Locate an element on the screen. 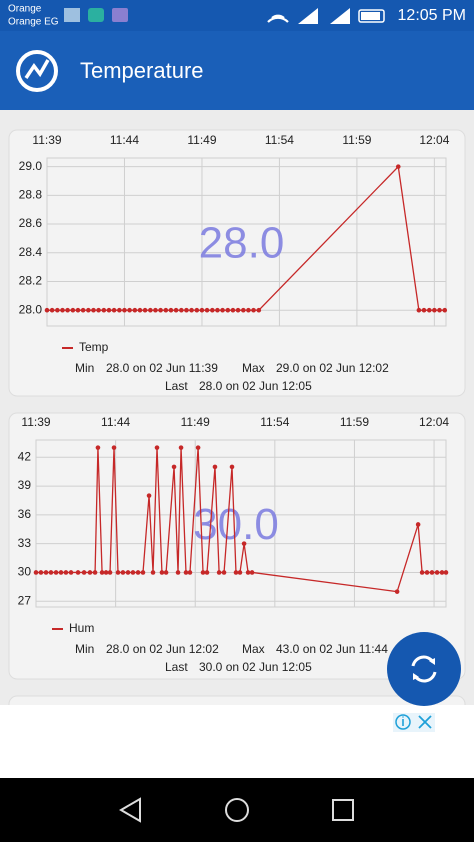 Image resolution: width=474 pixels, height=847 pixels. battery-level is located at coordinates (370, 16).